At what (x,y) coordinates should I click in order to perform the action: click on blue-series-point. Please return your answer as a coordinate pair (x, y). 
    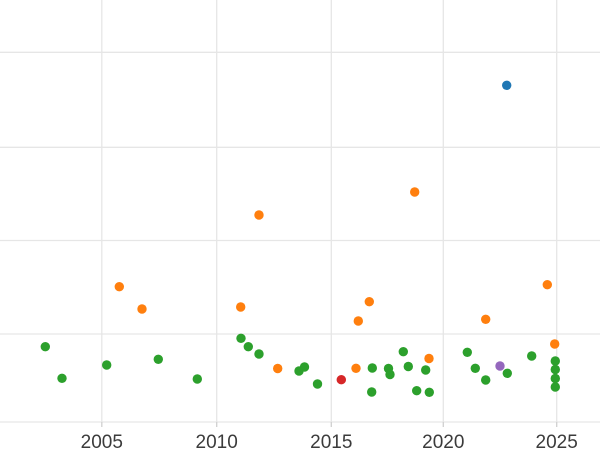
    Looking at the image, I should click on (507, 85).